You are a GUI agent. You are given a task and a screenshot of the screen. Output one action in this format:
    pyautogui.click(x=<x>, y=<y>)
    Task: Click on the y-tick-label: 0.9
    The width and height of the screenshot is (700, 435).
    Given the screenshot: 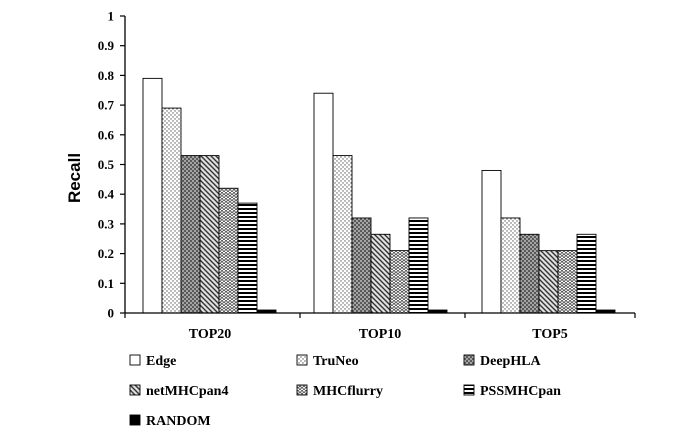 What is the action you would take?
    pyautogui.click(x=106, y=45)
    